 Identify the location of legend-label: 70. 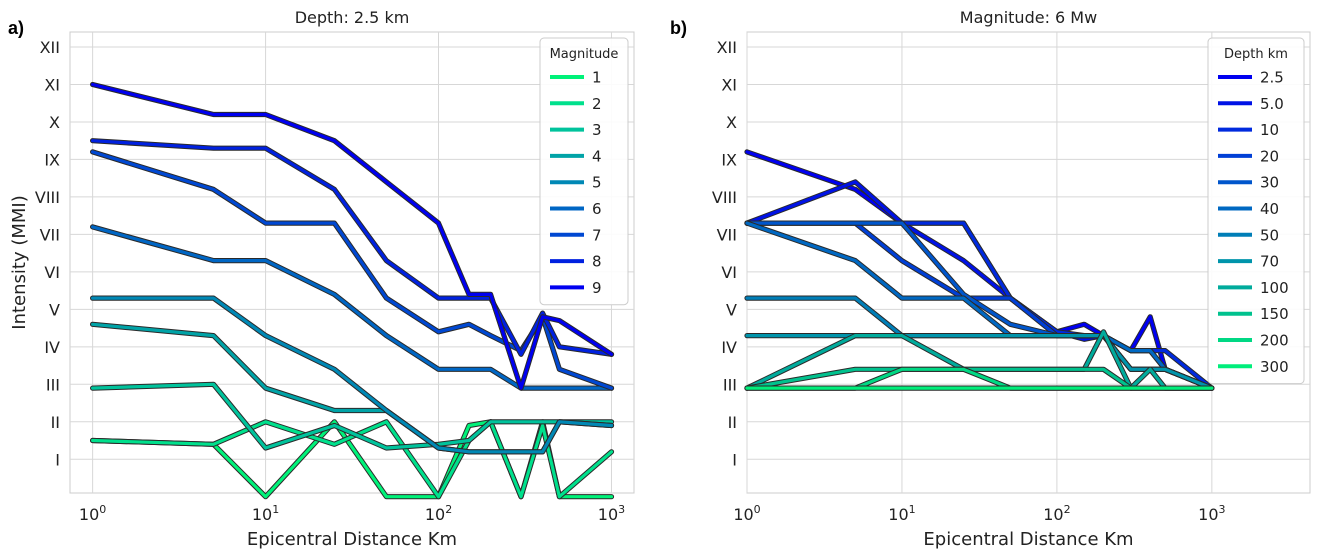
(1269, 262).